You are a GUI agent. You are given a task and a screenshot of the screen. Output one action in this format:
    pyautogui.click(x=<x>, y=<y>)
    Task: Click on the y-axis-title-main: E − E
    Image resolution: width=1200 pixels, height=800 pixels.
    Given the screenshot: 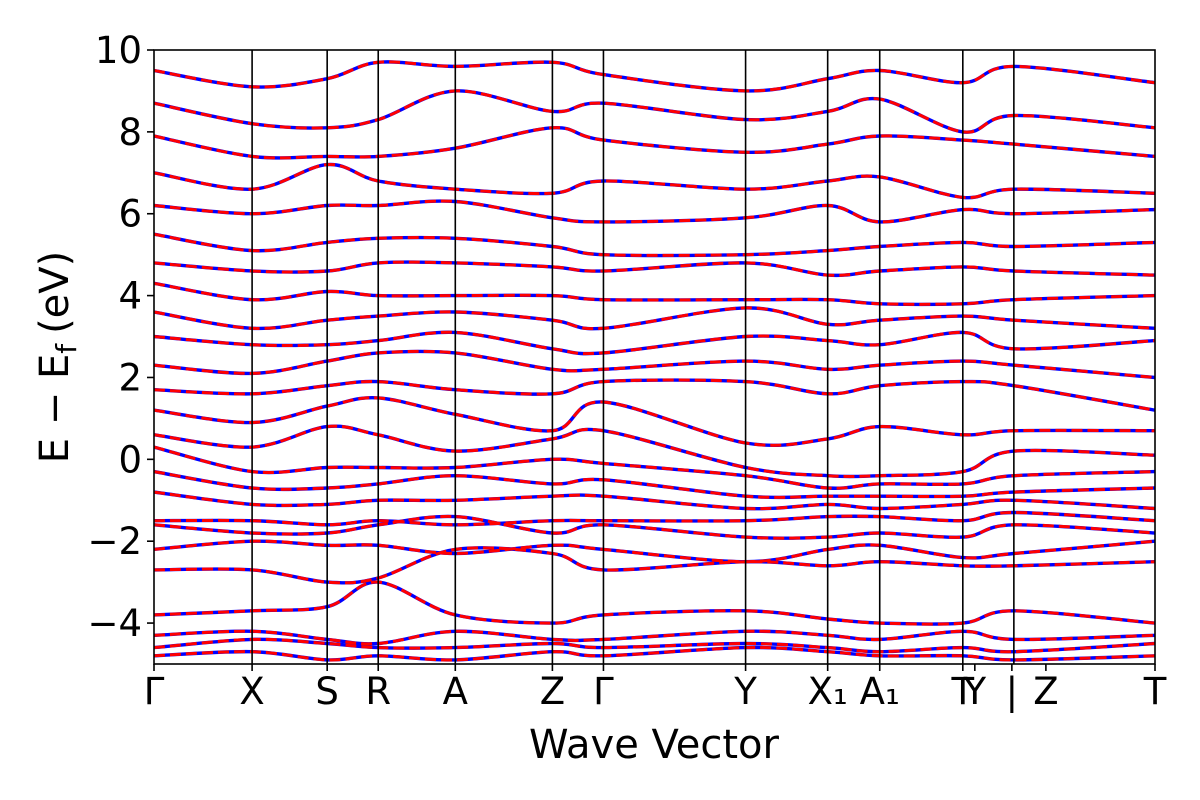 What is the action you would take?
    pyautogui.click(x=55, y=409)
    